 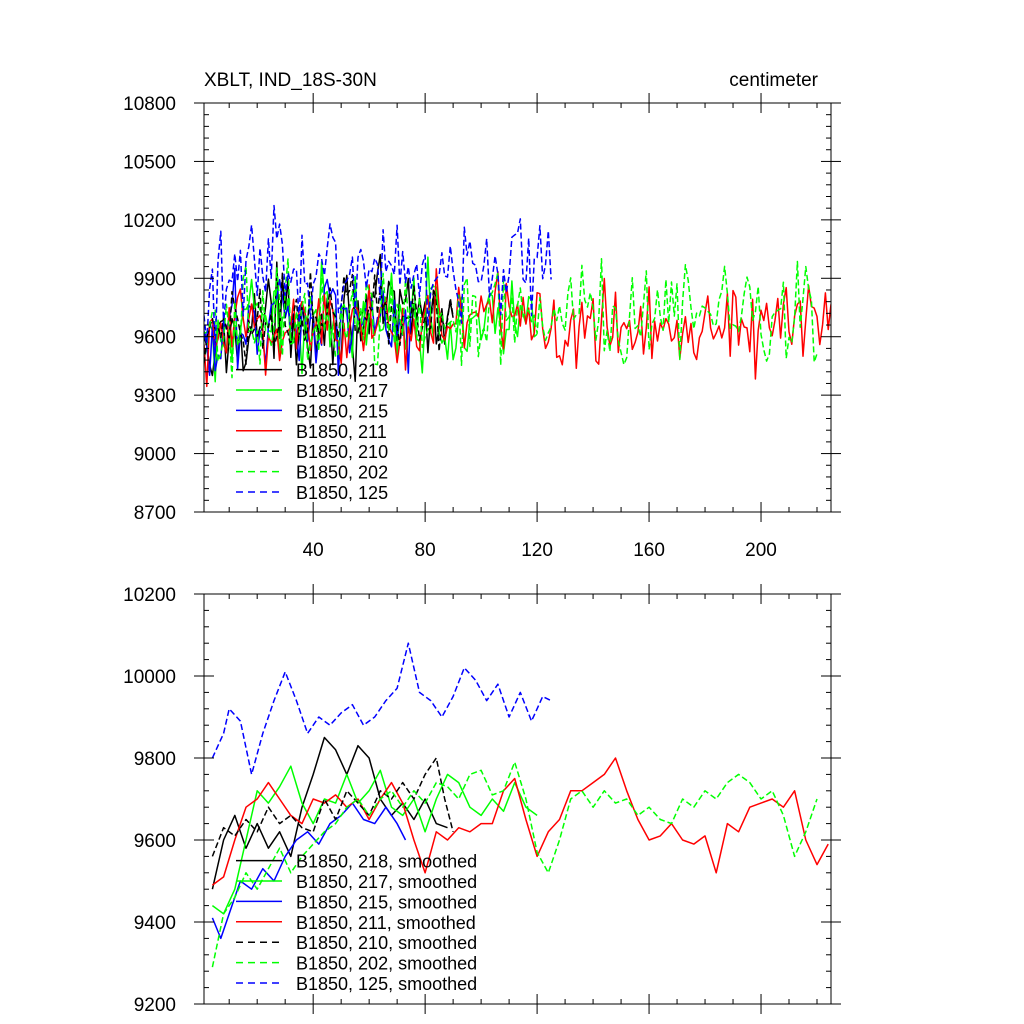 I want to click on y-tick-label: 9000, so click(x=155, y=455).